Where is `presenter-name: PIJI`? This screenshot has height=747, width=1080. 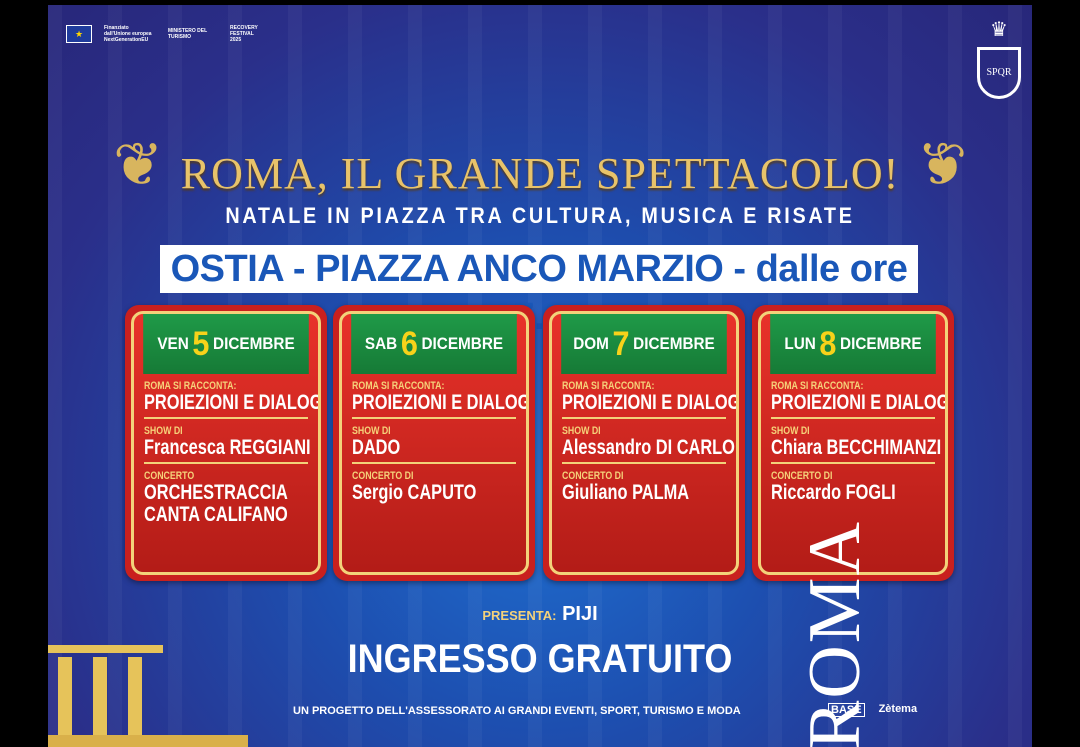 presenter-name: PIJI is located at coordinates (580, 614).